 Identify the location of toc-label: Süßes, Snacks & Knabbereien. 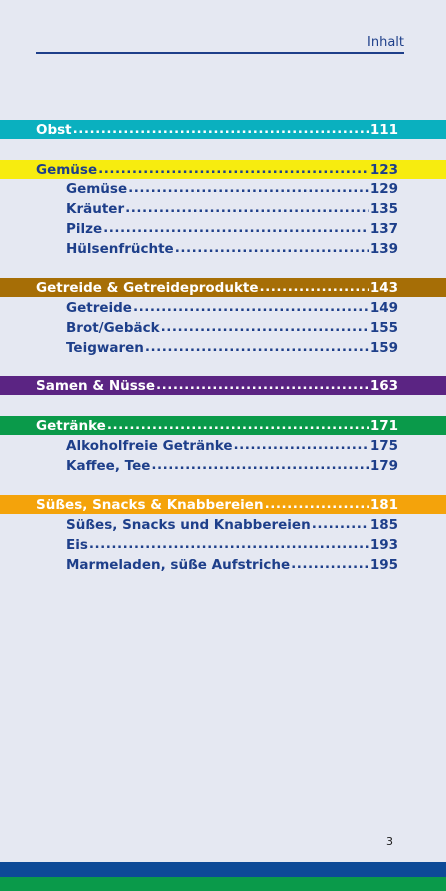
(150, 504).